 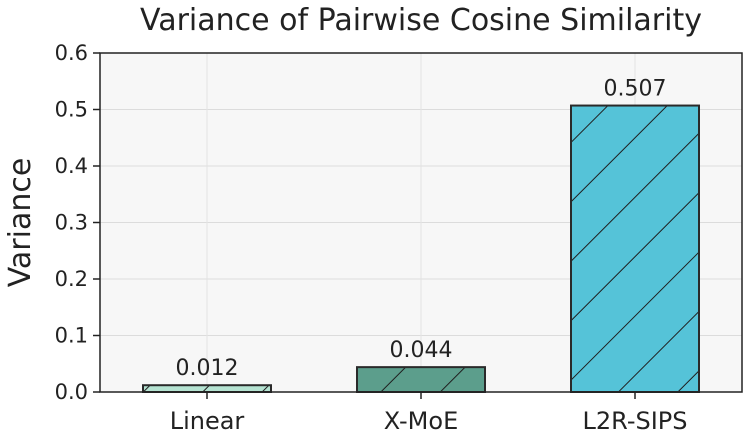 I want to click on bar-value-label: 0.507, so click(x=635, y=89).